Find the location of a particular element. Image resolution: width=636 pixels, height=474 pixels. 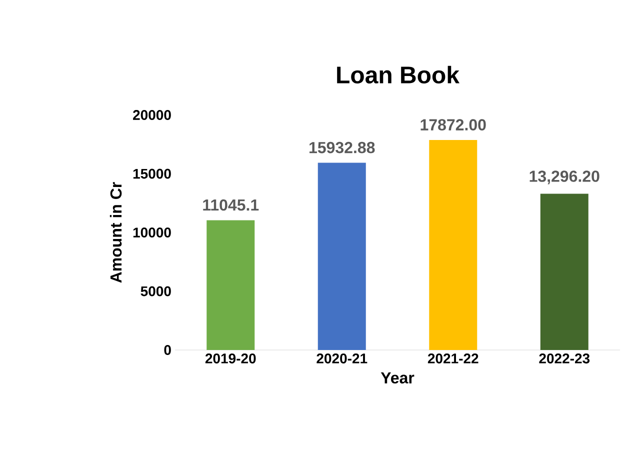

data-label: 17872.00 is located at coordinates (453, 124).